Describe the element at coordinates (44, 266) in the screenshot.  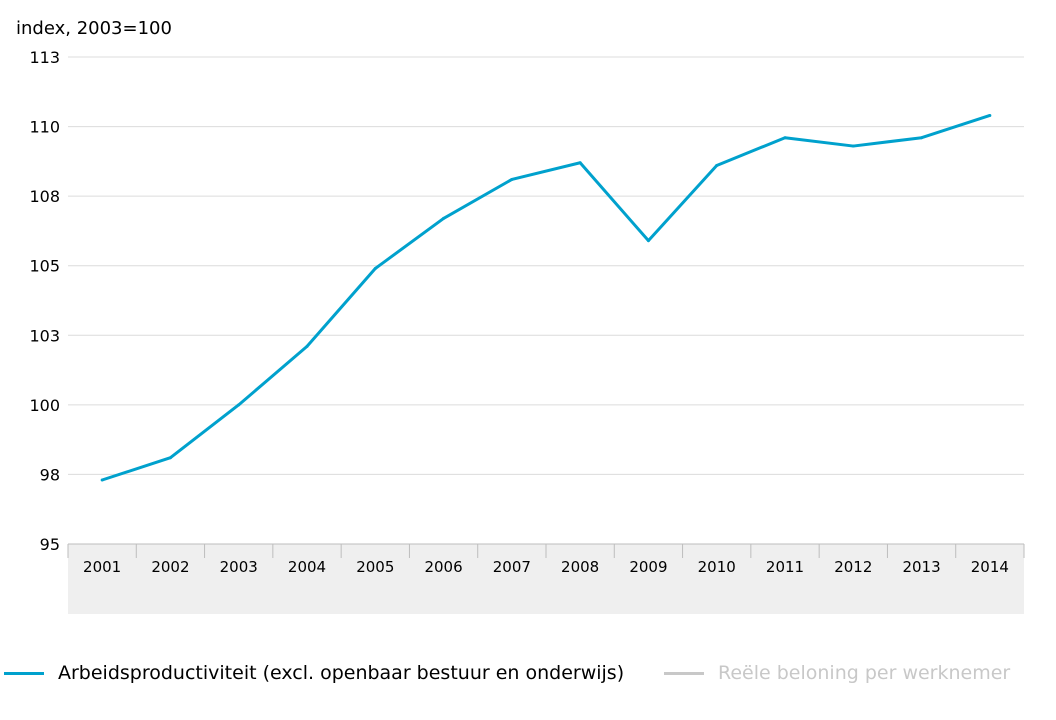
I see `y-tick-label: 105` at that location.